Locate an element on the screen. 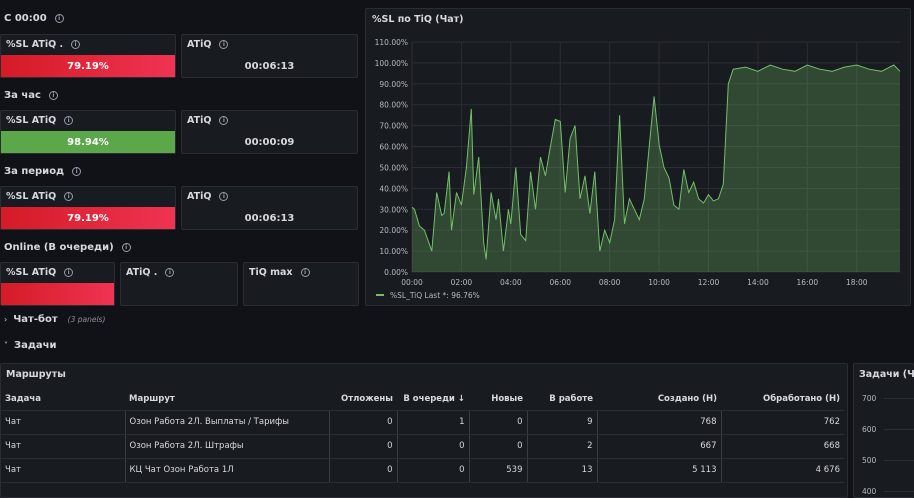 This screenshot has width=914, height=498. y-tick-label: 80.00% is located at coordinates (393, 105).